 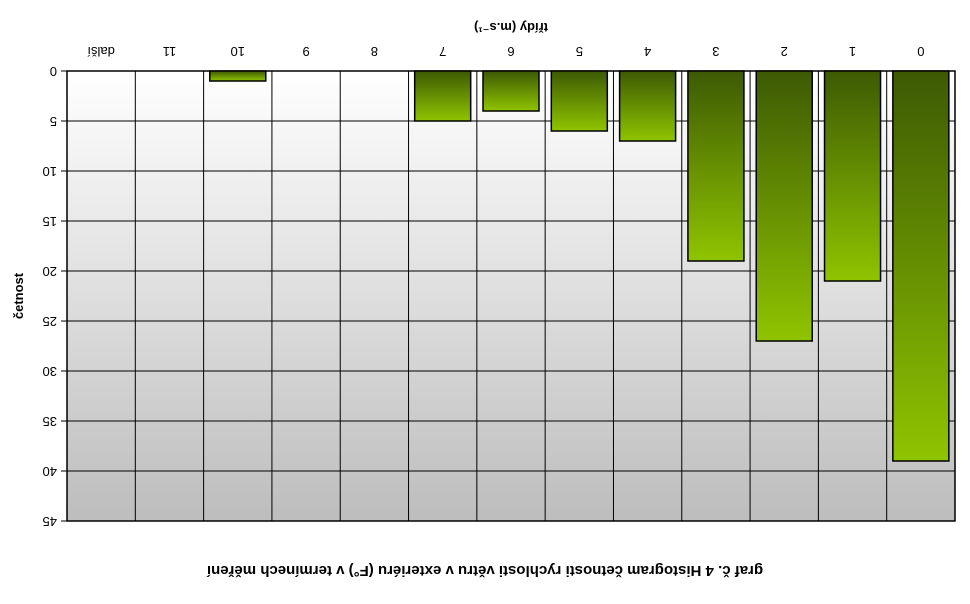 I want to click on x-axis-title: třídy (m.s⁻¹), so click(x=511, y=27).